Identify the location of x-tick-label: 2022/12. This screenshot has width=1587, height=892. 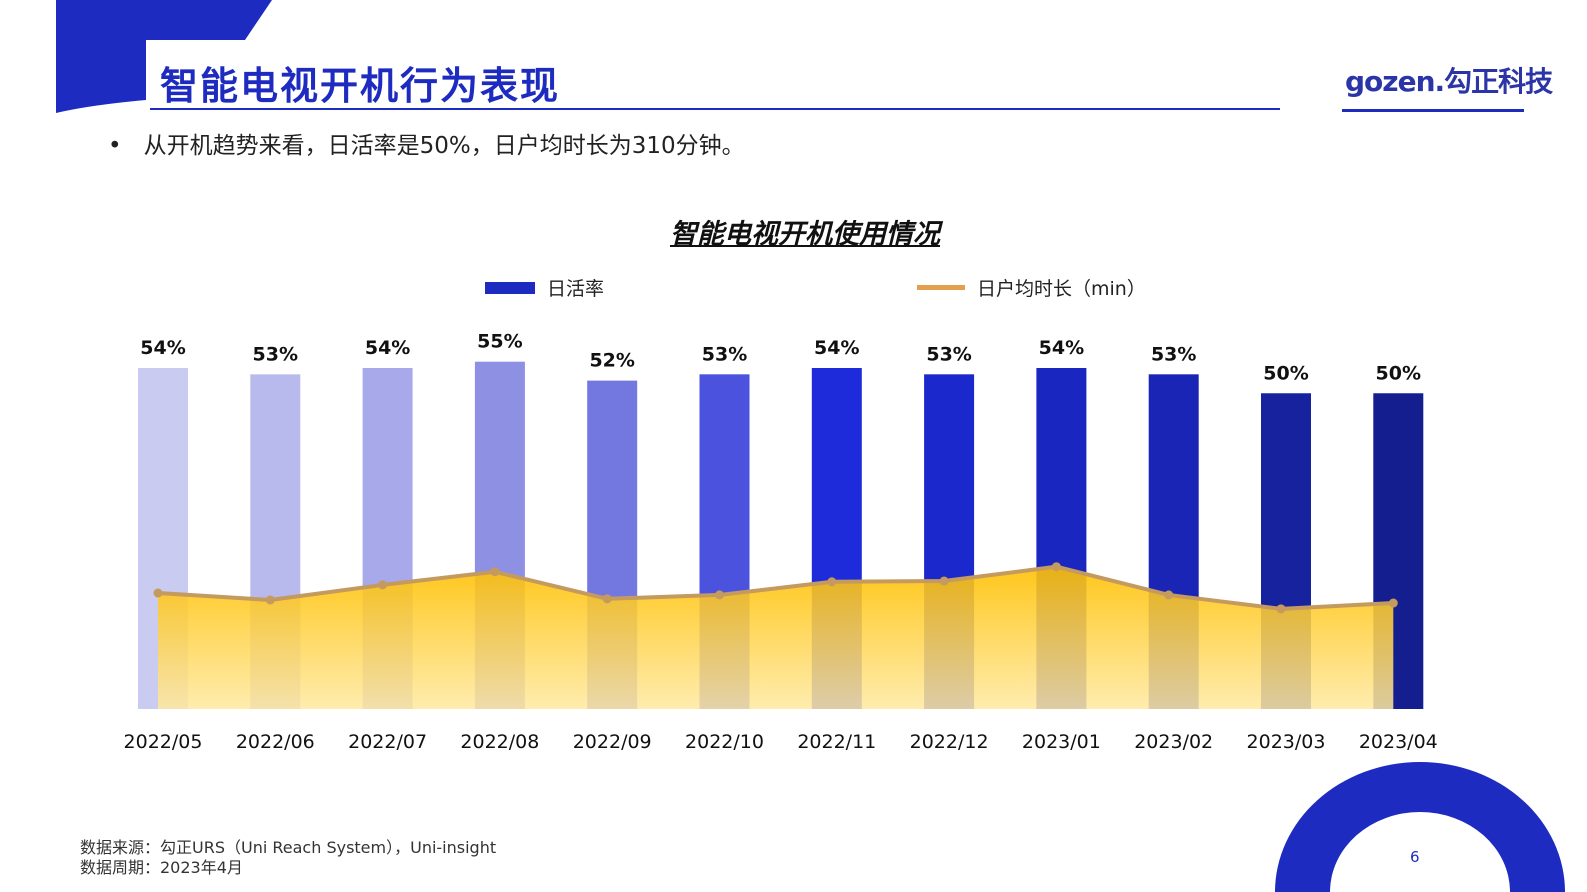
(949, 742).